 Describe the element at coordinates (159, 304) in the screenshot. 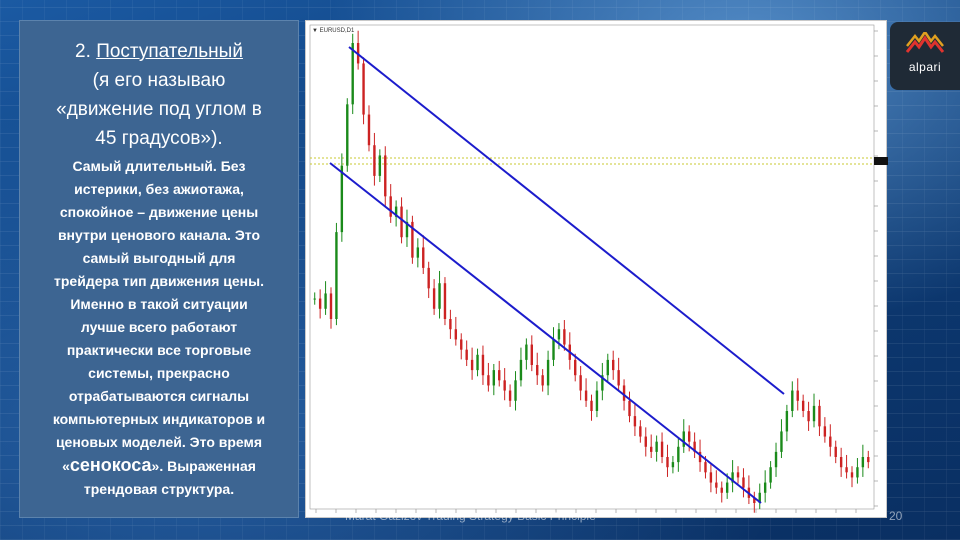

I see `body-line: Именно в такой ситуации` at that location.